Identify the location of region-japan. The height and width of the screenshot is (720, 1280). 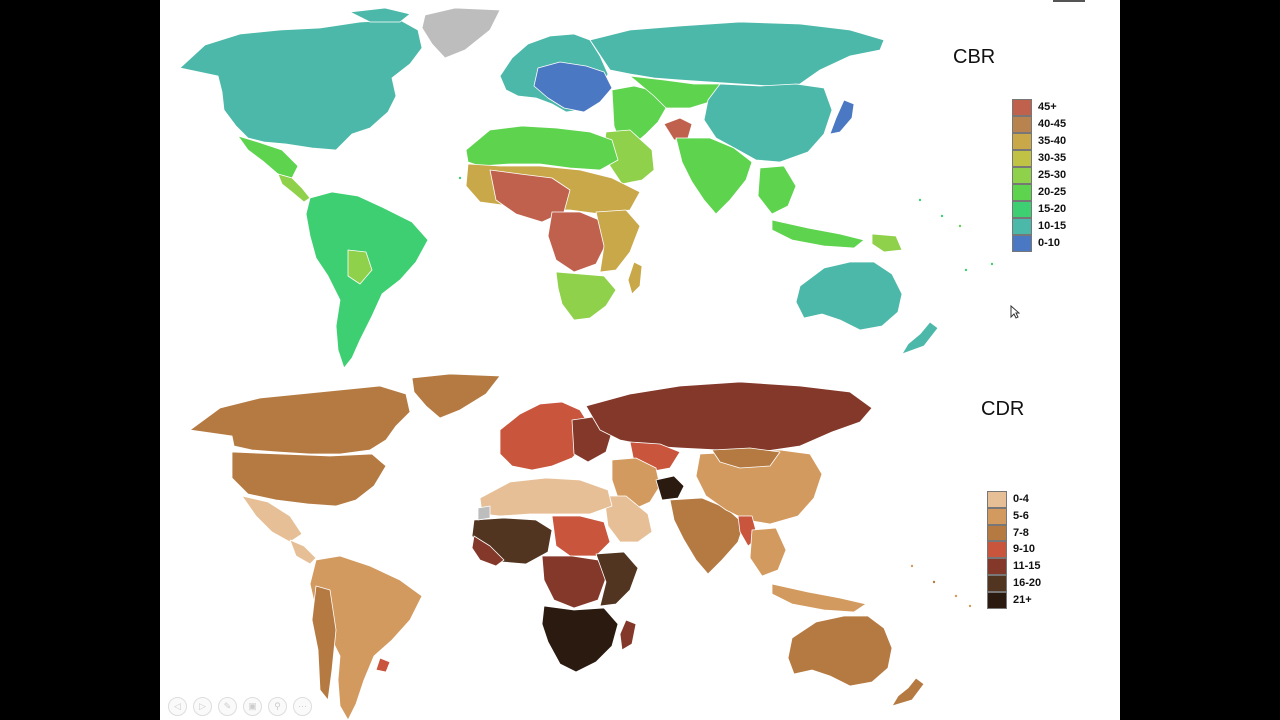
(842, 117).